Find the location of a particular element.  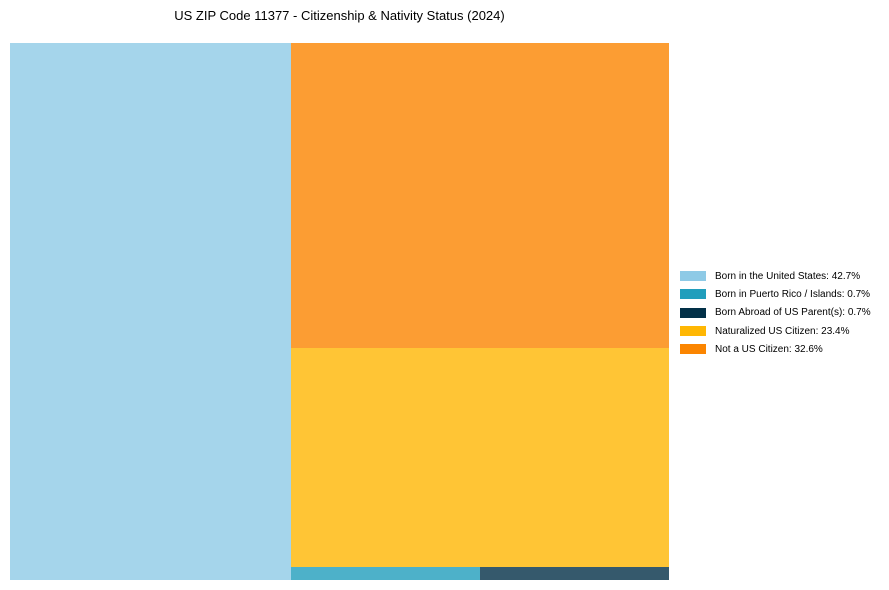

legend-label: Naturalized US Citizen: 23.4% is located at coordinates (782, 331).